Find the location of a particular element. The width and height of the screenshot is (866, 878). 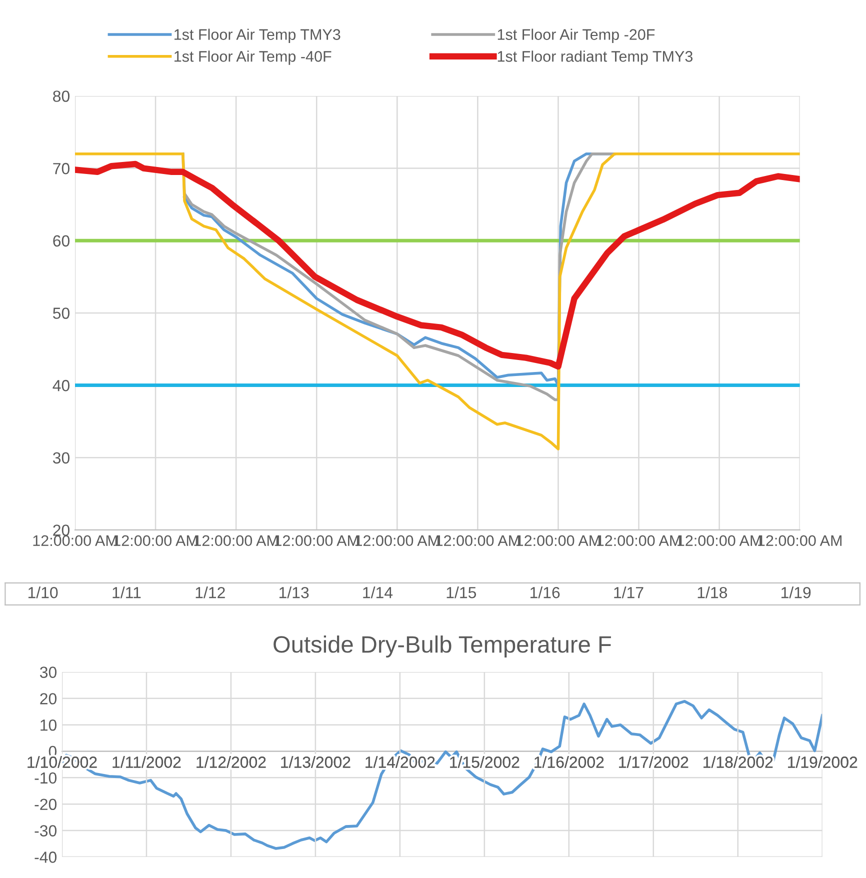

y-tick-label: 40 is located at coordinates (61, 386).